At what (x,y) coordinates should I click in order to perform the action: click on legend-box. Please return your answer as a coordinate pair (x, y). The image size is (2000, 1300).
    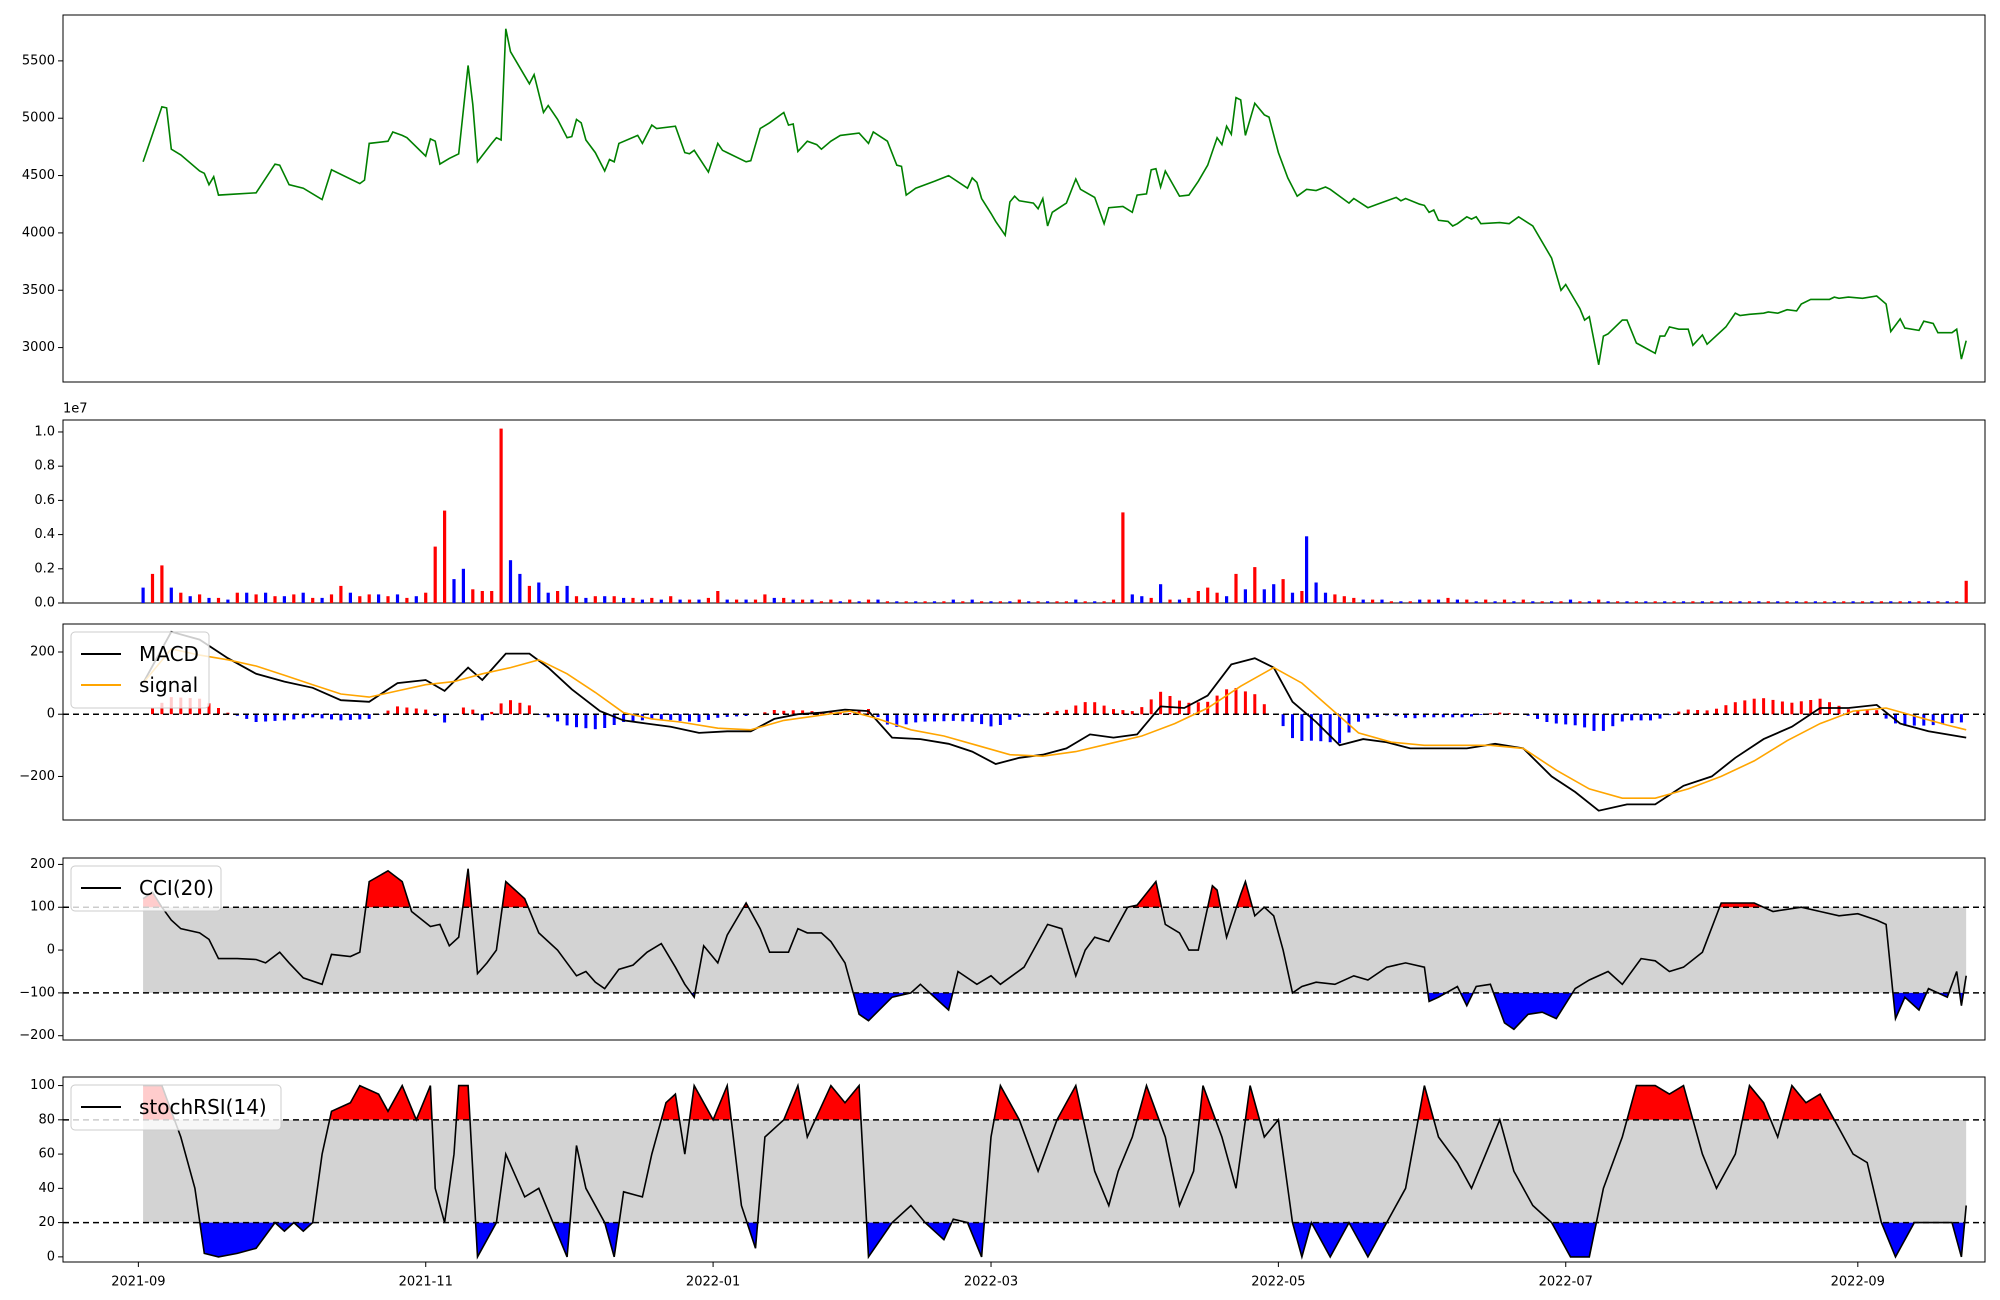
    Looking at the image, I should click on (176, 1107).